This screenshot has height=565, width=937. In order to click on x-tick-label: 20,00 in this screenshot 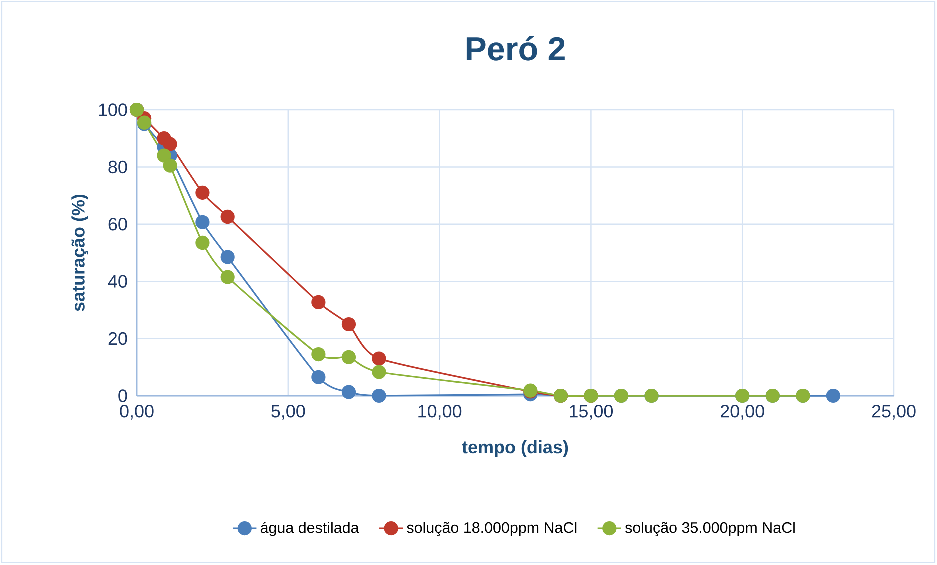, I will do `click(742, 412)`.